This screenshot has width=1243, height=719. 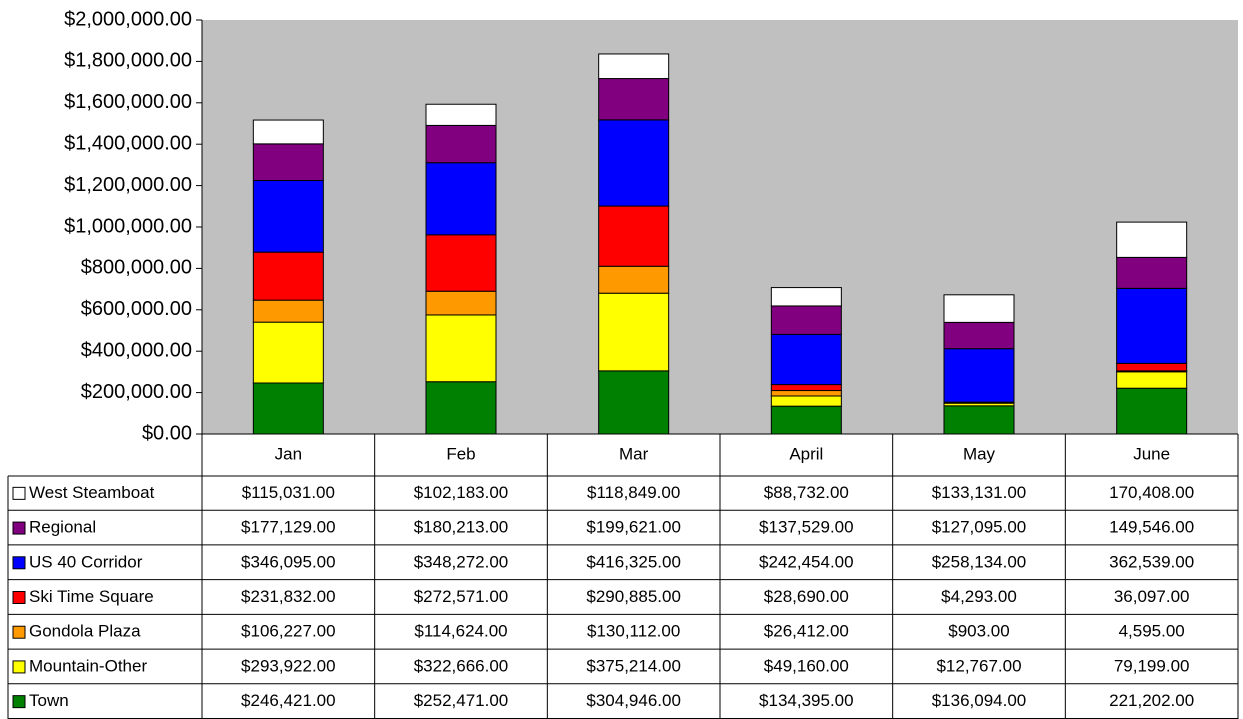 What do you see at coordinates (1151, 700) in the screenshot?
I see `table-value: 221,202.00` at bounding box center [1151, 700].